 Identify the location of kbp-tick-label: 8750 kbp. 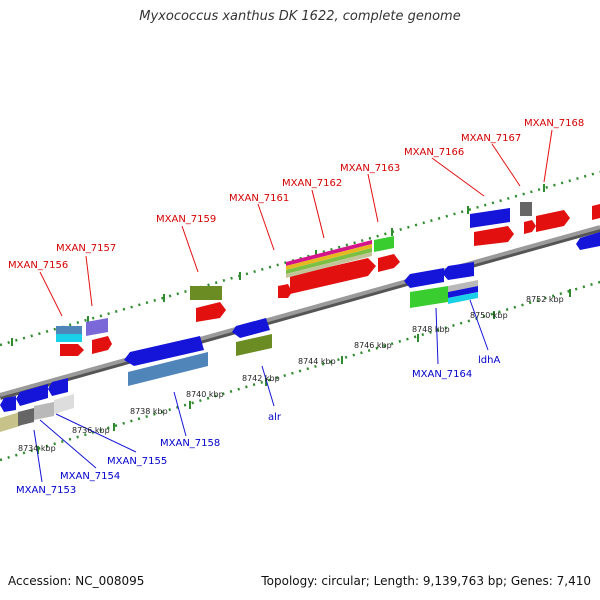
(489, 315).